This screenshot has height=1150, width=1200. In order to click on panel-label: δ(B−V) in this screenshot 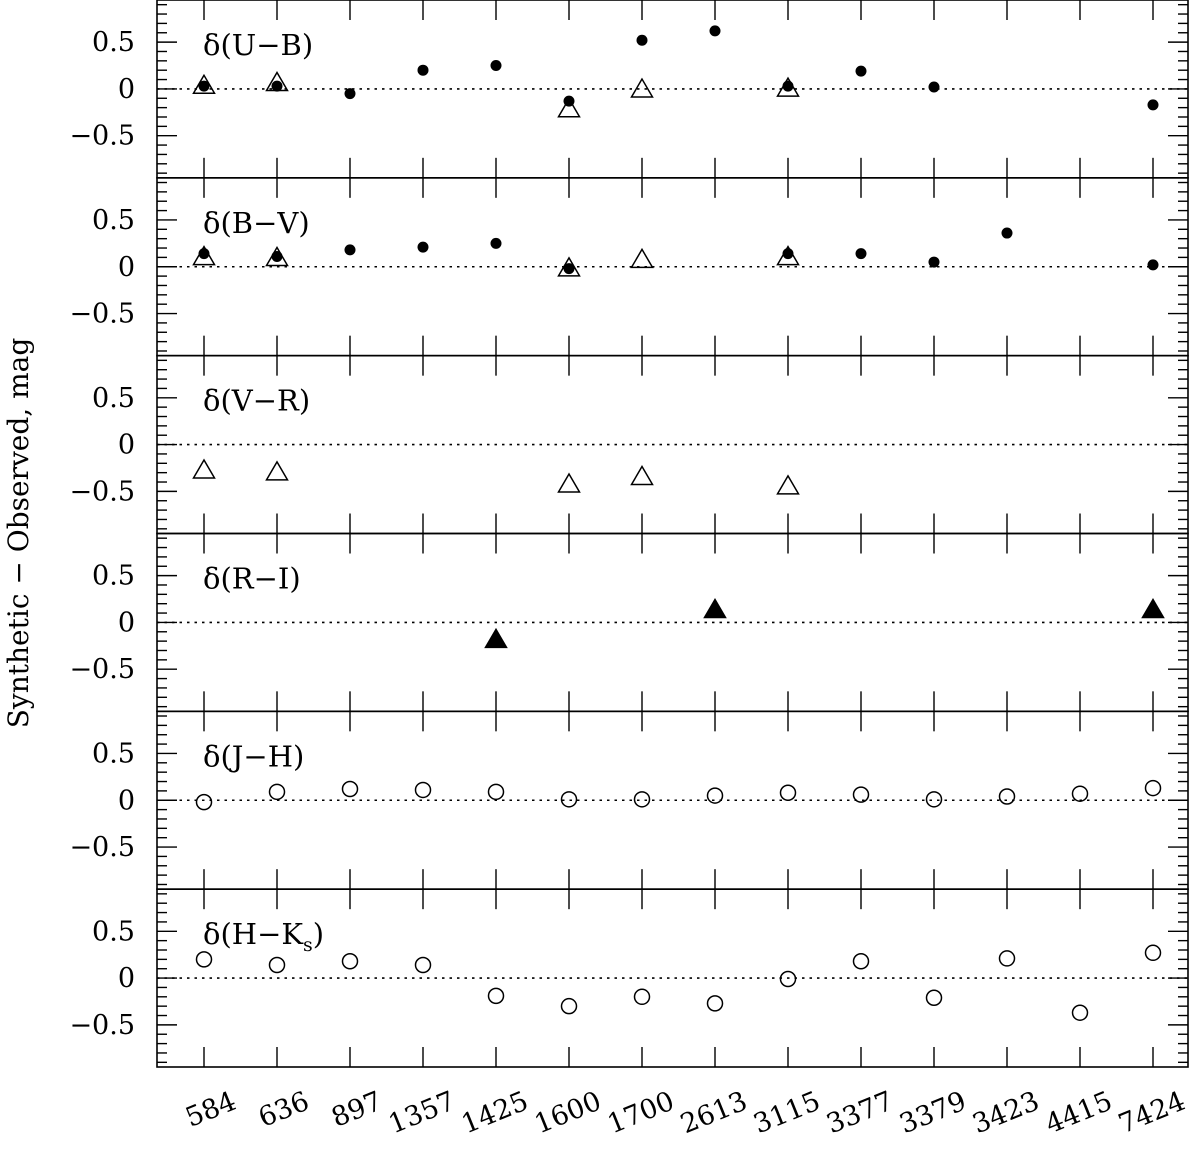, I will do `click(256, 223)`.